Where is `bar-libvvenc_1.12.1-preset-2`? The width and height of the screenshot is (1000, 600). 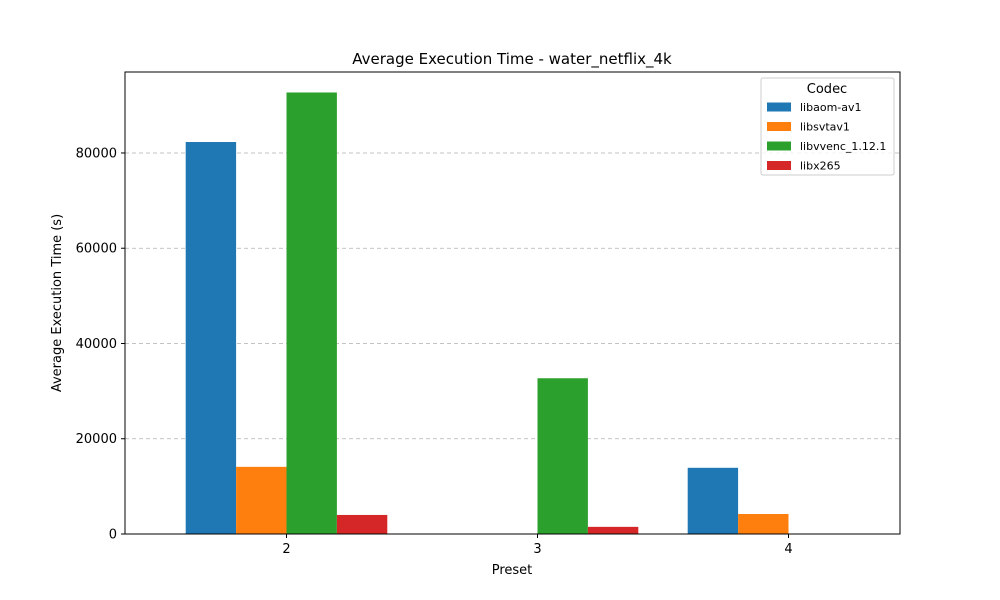 bar-libvvenc_1.12.1-preset-2 is located at coordinates (311, 313).